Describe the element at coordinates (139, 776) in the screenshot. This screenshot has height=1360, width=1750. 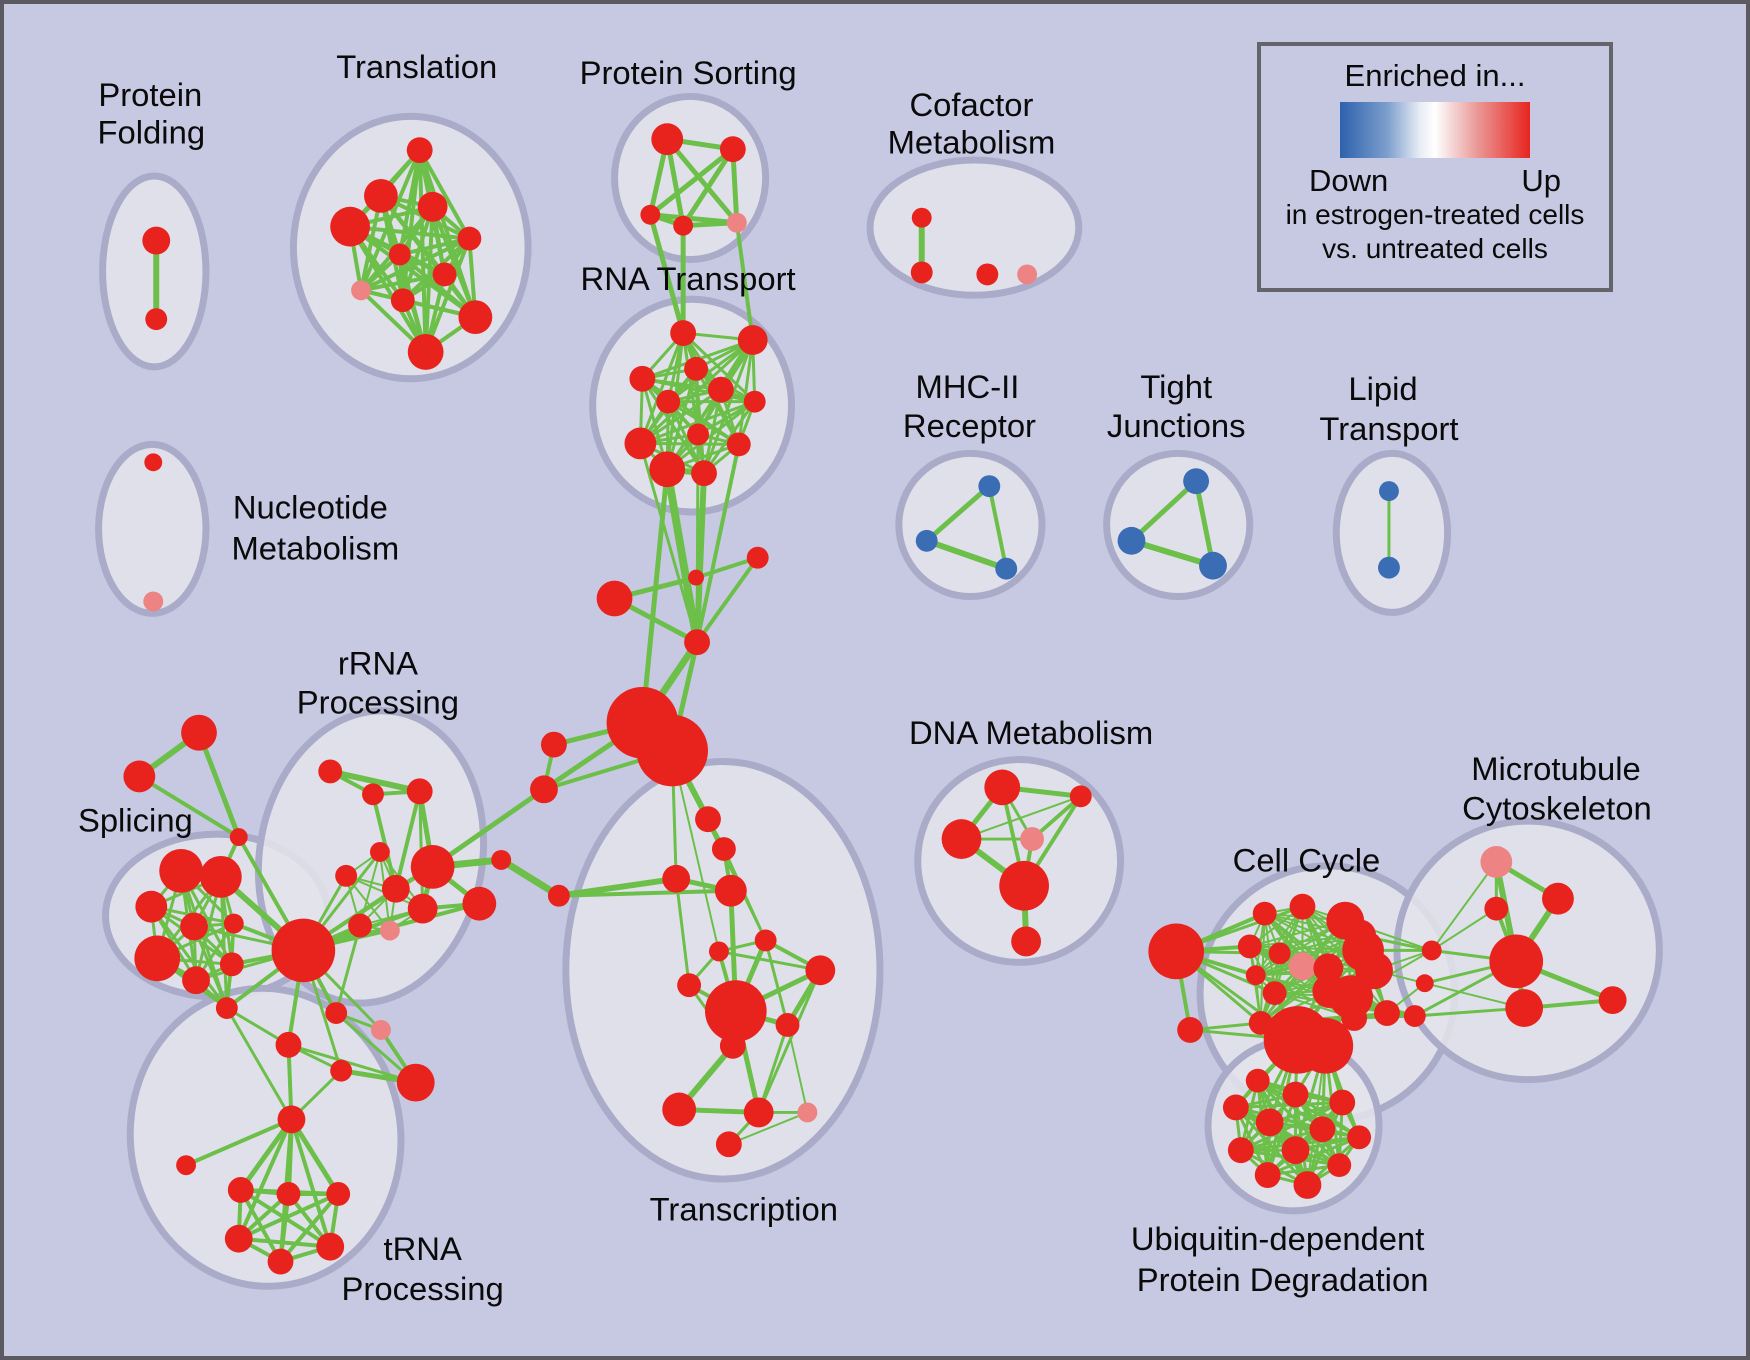
I see `node-x2` at that location.